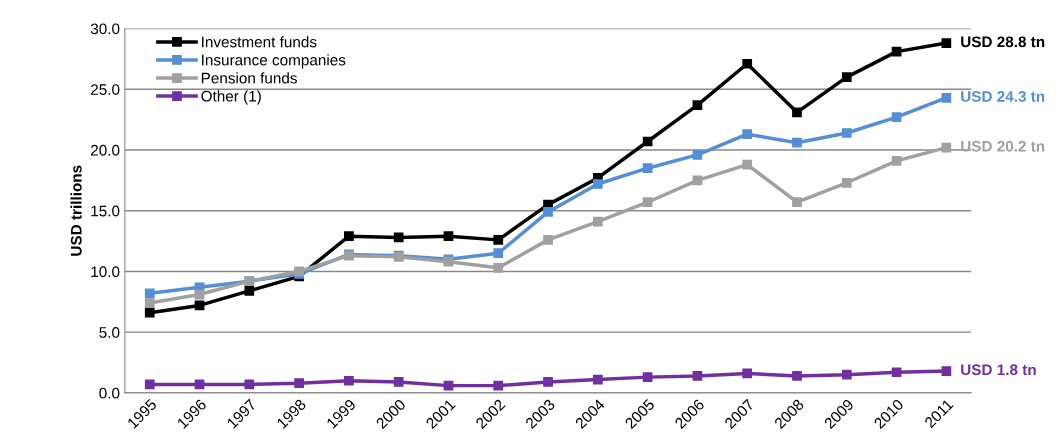 The height and width of the screenshot is (439, 1058). What do you see at coordinates (105, 29) in the screenshot?
I see `y-tick-label: 30.0` at bounding box center [105, 29].